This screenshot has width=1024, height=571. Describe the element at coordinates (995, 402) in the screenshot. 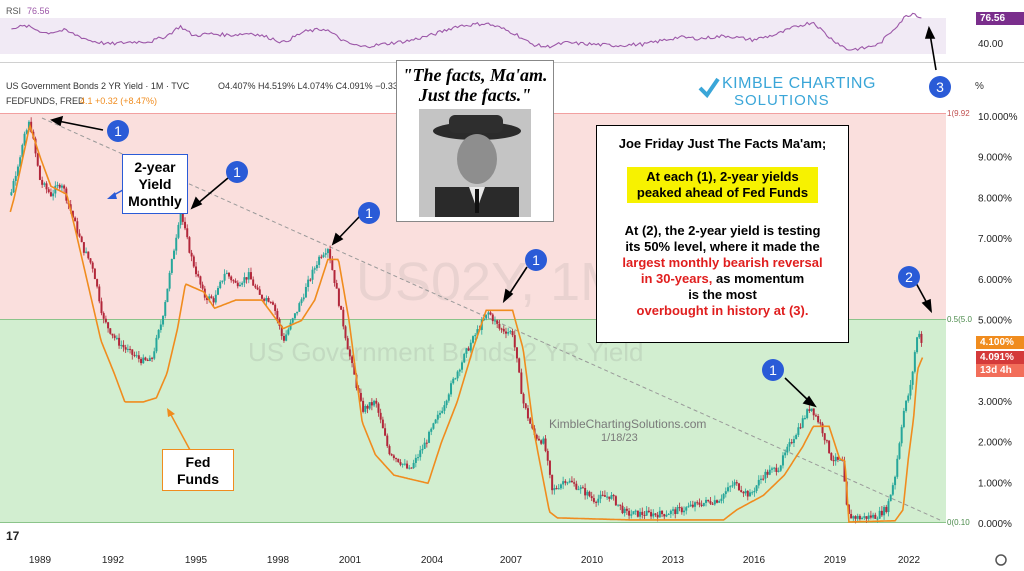

I see `y-tick-label: 3.000%` at that location.